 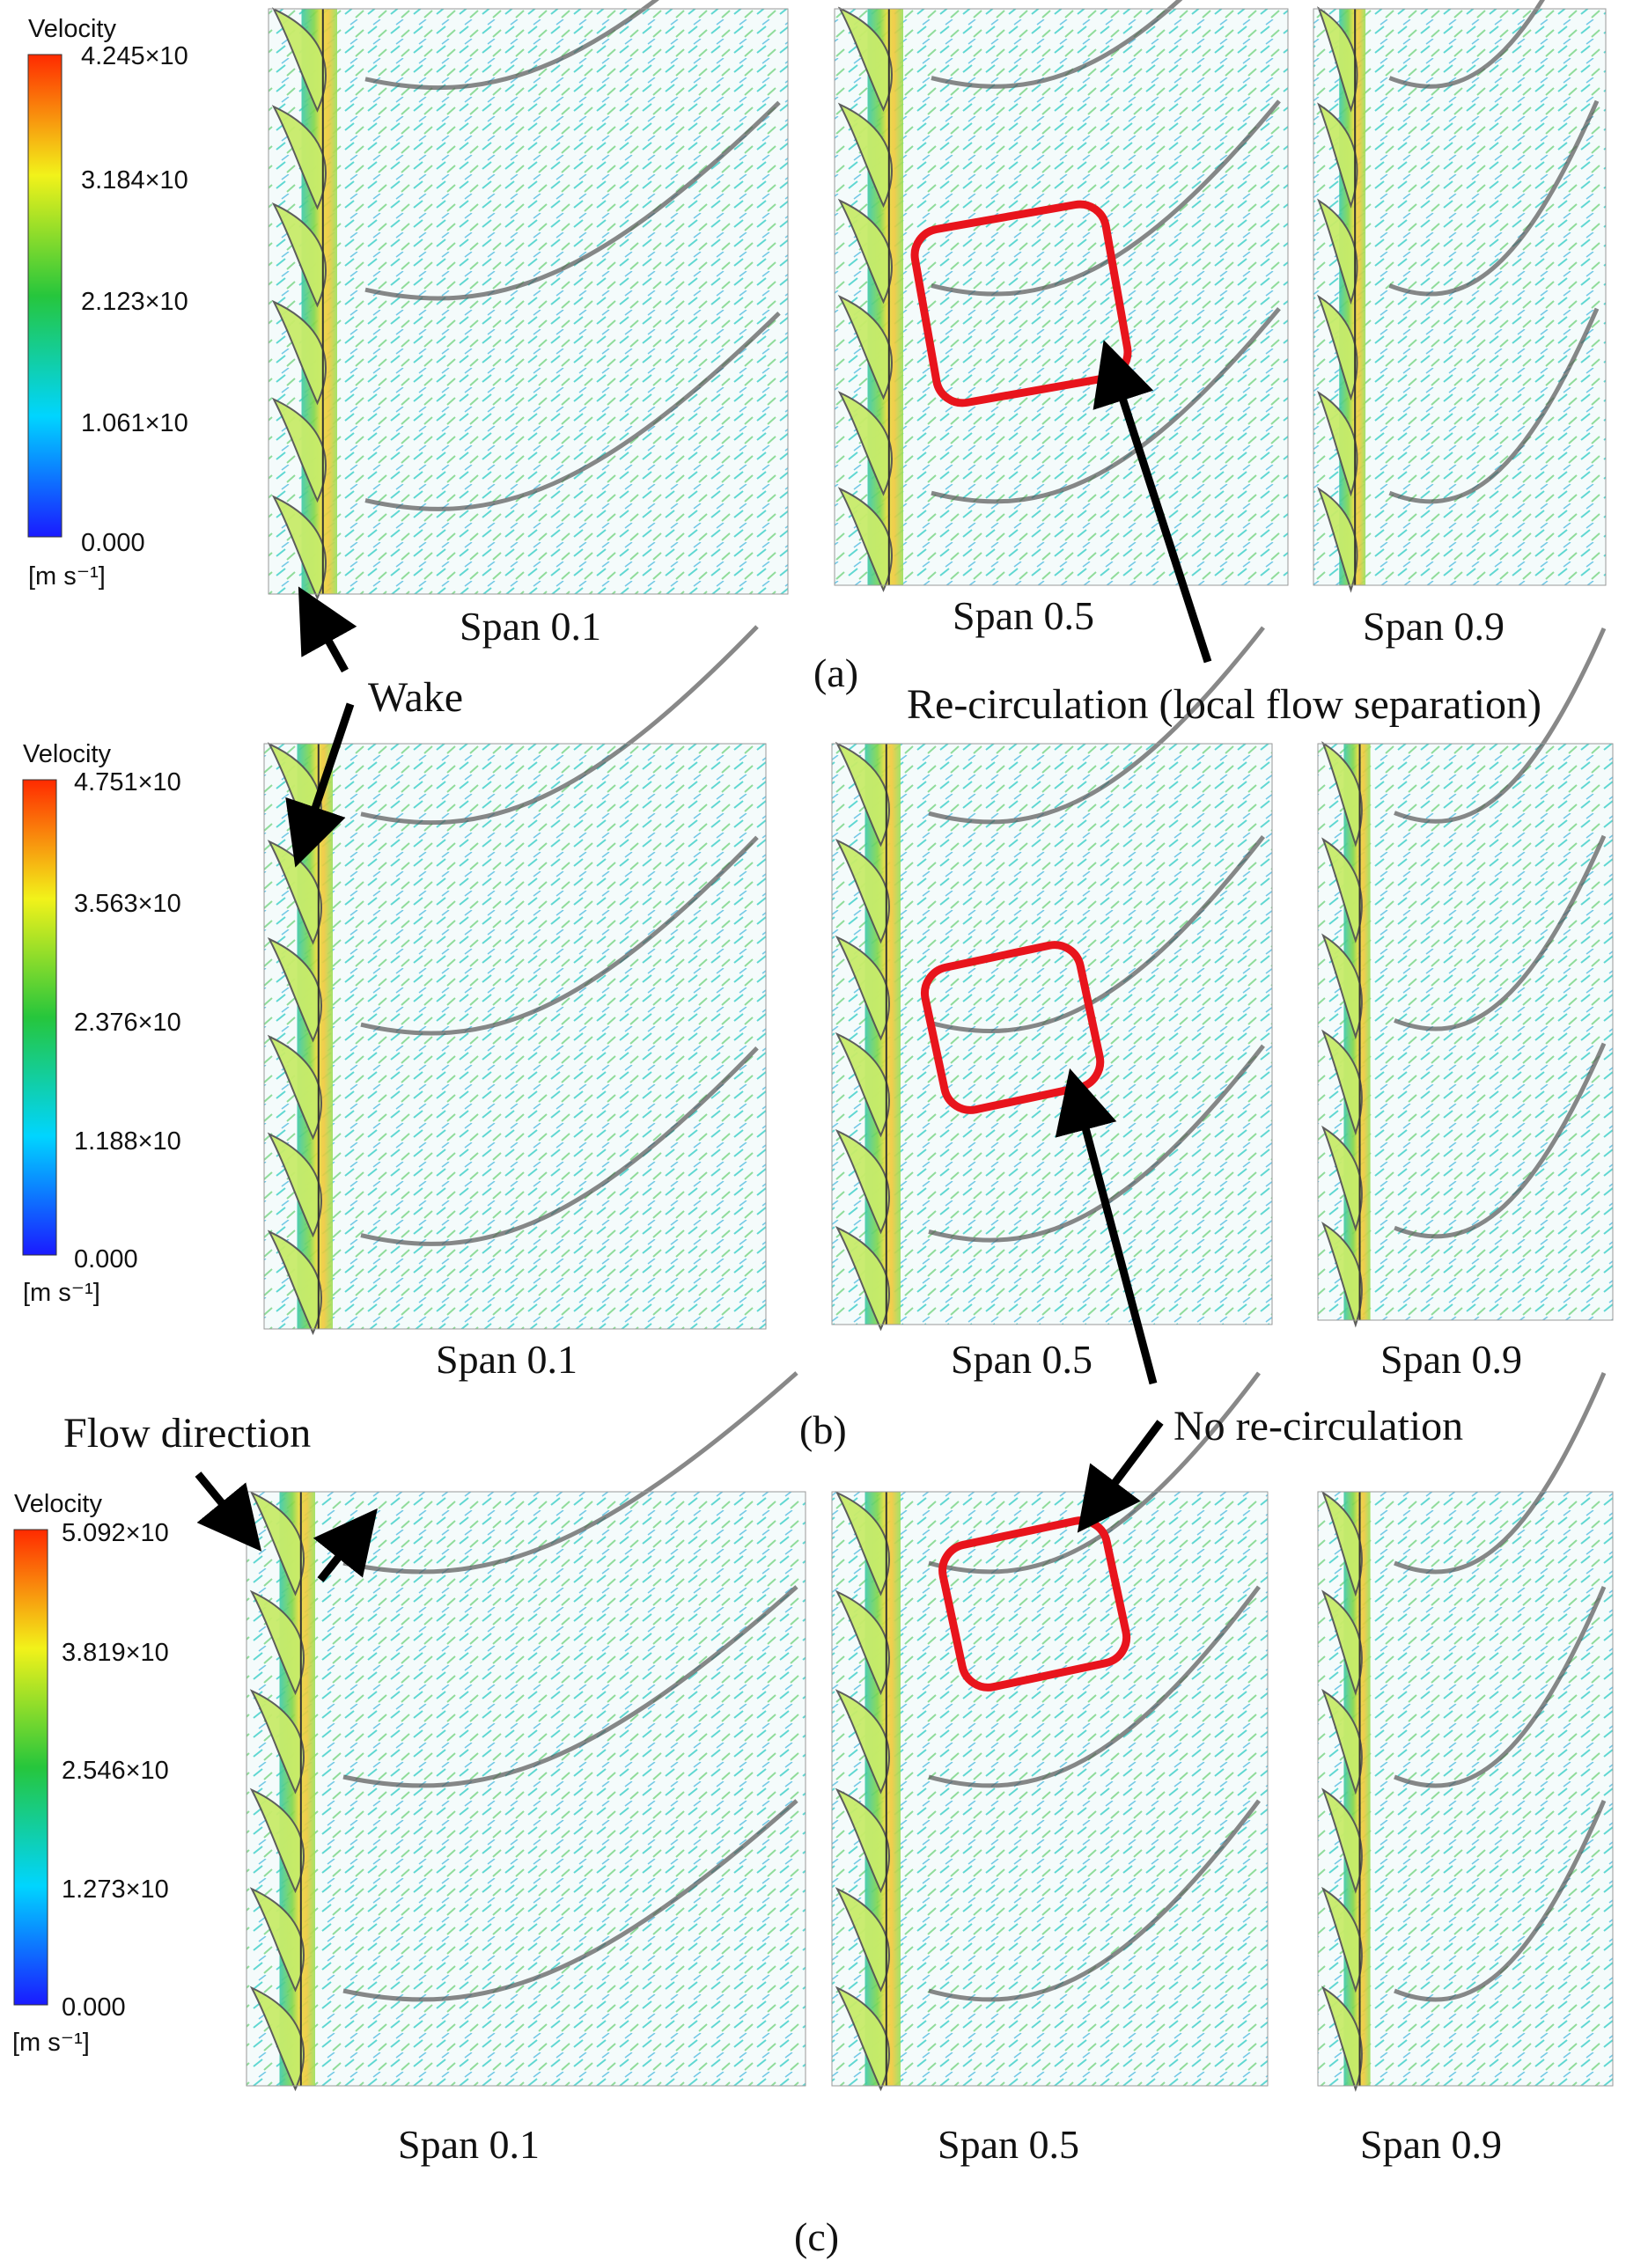 What do you see at coordinates (127, 1023) in the screenshot?
I see `colorbar-tick: 2.376×10` at bounding box center [127, 1023].